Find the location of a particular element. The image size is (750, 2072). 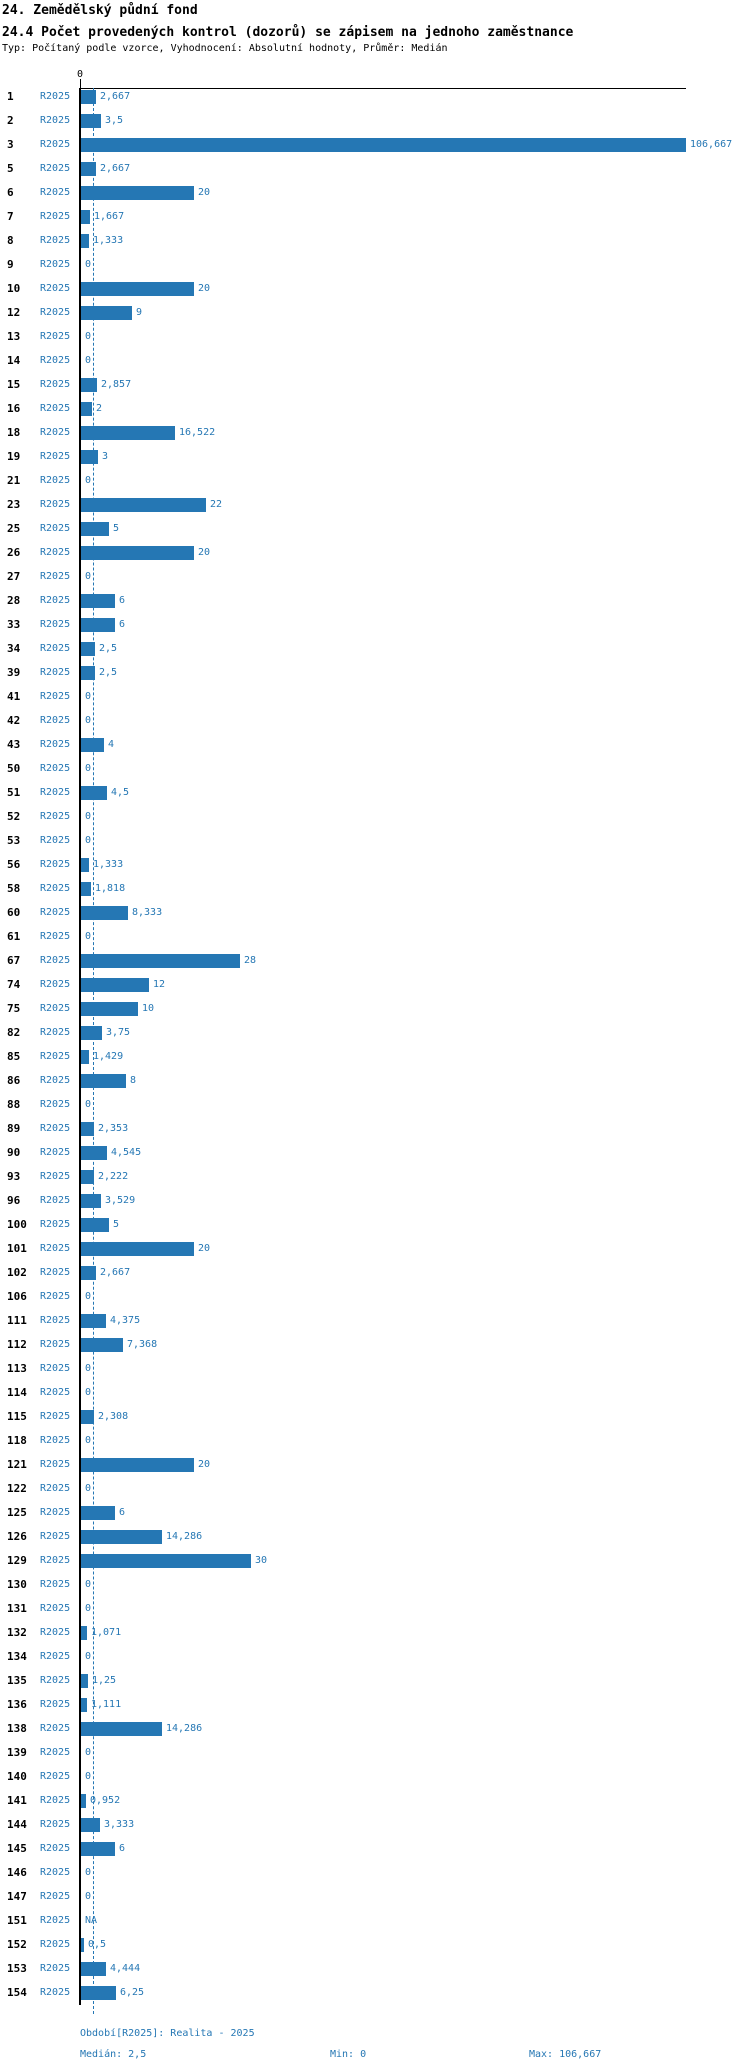

chart-row: 61 R2025 0 is located at coordinates (375, 937).